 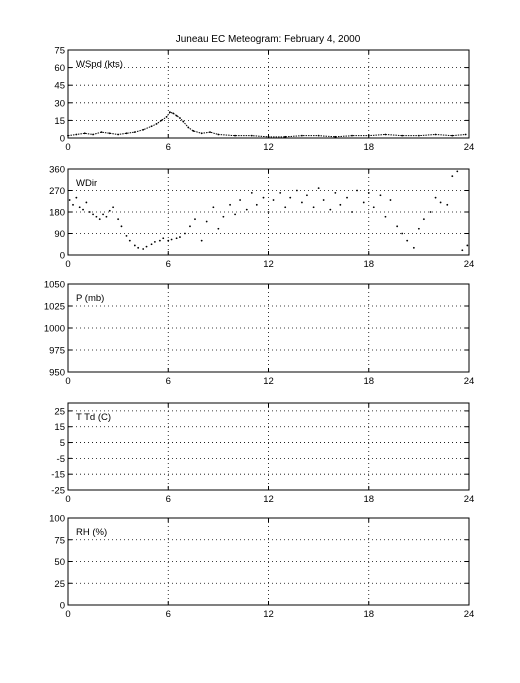 What do you see at coordinates (268, 39) in the screenshot?
I see `figure-title: Juneau EC Meteogram: February 4, 2000` at bounding box center [268, 39].